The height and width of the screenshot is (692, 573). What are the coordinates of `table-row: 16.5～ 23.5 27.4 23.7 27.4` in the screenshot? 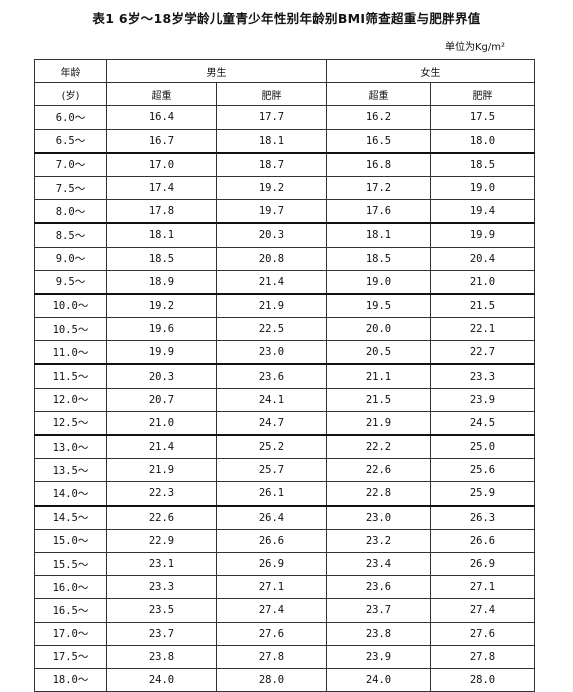 It's located at (284, 610).